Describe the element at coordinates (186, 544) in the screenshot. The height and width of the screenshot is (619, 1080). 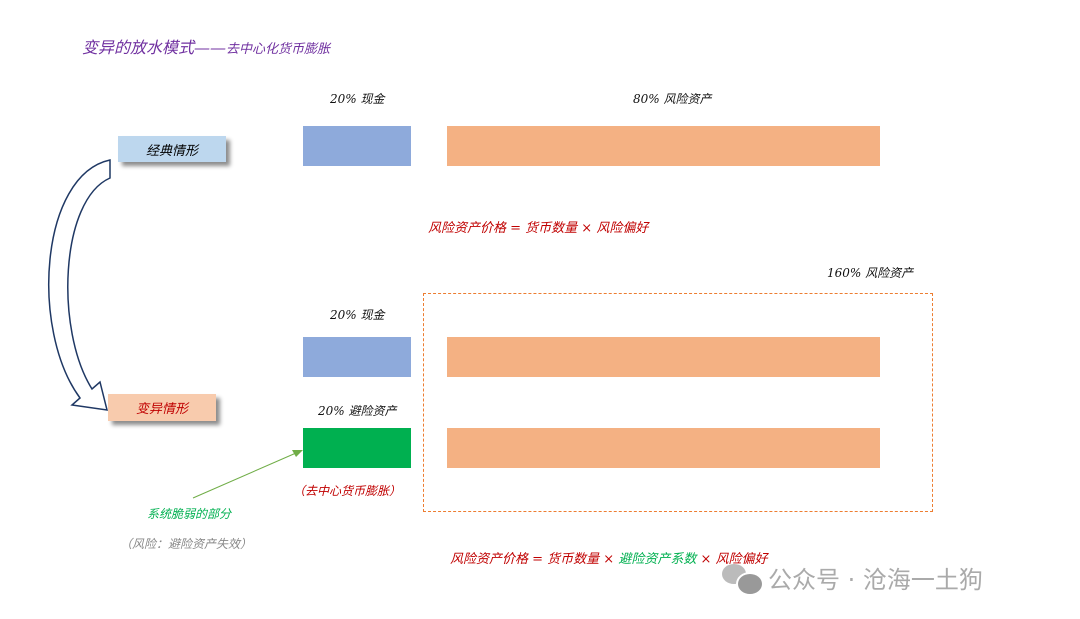
I see `fragile-note: （风险：避险资产失效）` at that location.